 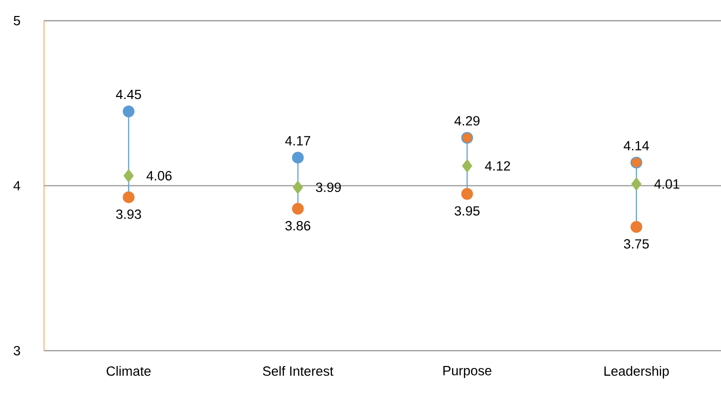 I want to click on data-label: 4.17, so click(x=297, y=141).